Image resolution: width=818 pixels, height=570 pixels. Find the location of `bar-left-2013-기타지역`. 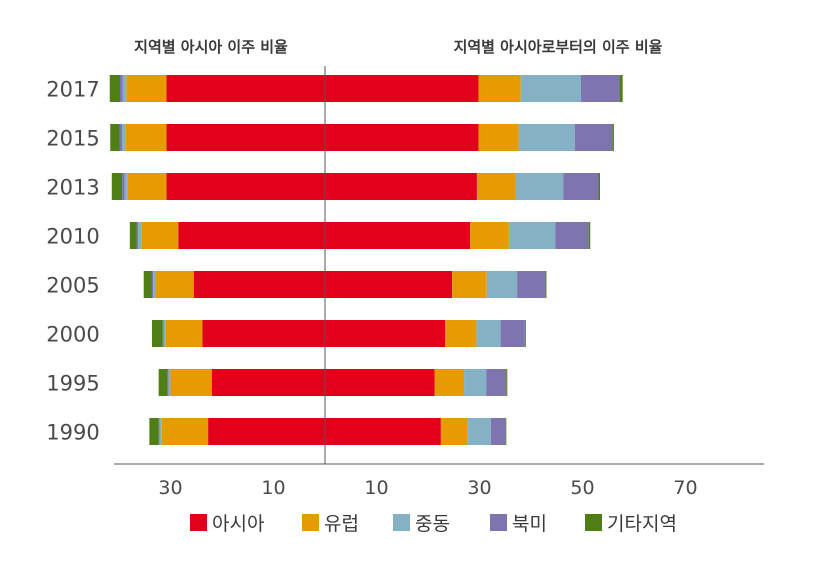

bar-left-2013-기타지역 is located at coordinates (117, 186).